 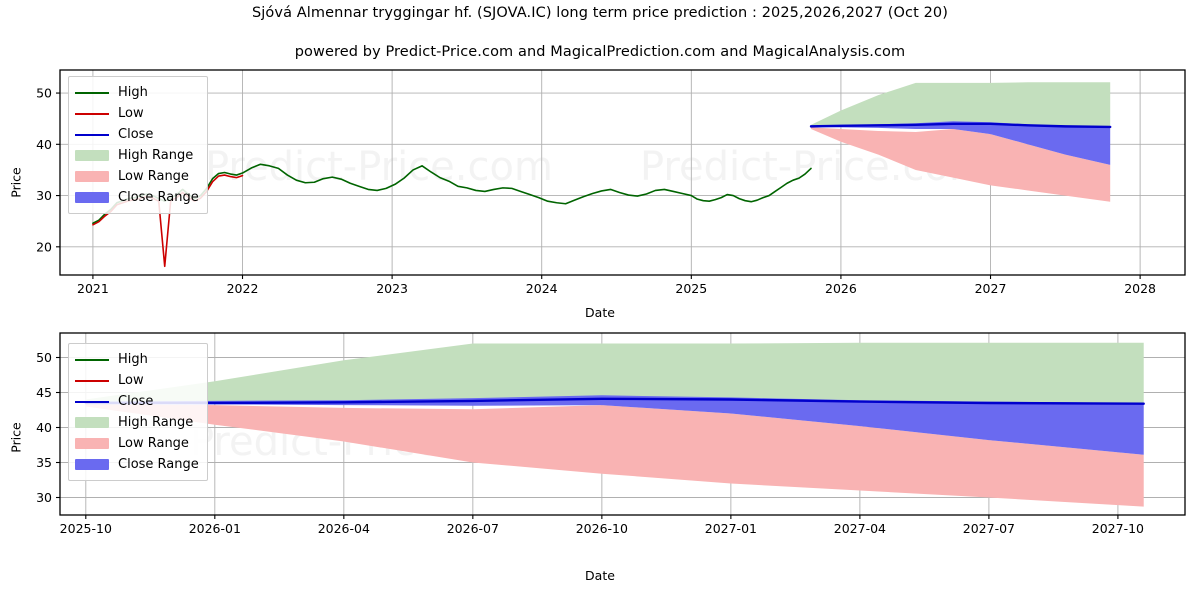 What do you see at coordinates (93, 288) in the screenshot?
I see `x-tick-label: 2021` at bounding box center [93, 288].